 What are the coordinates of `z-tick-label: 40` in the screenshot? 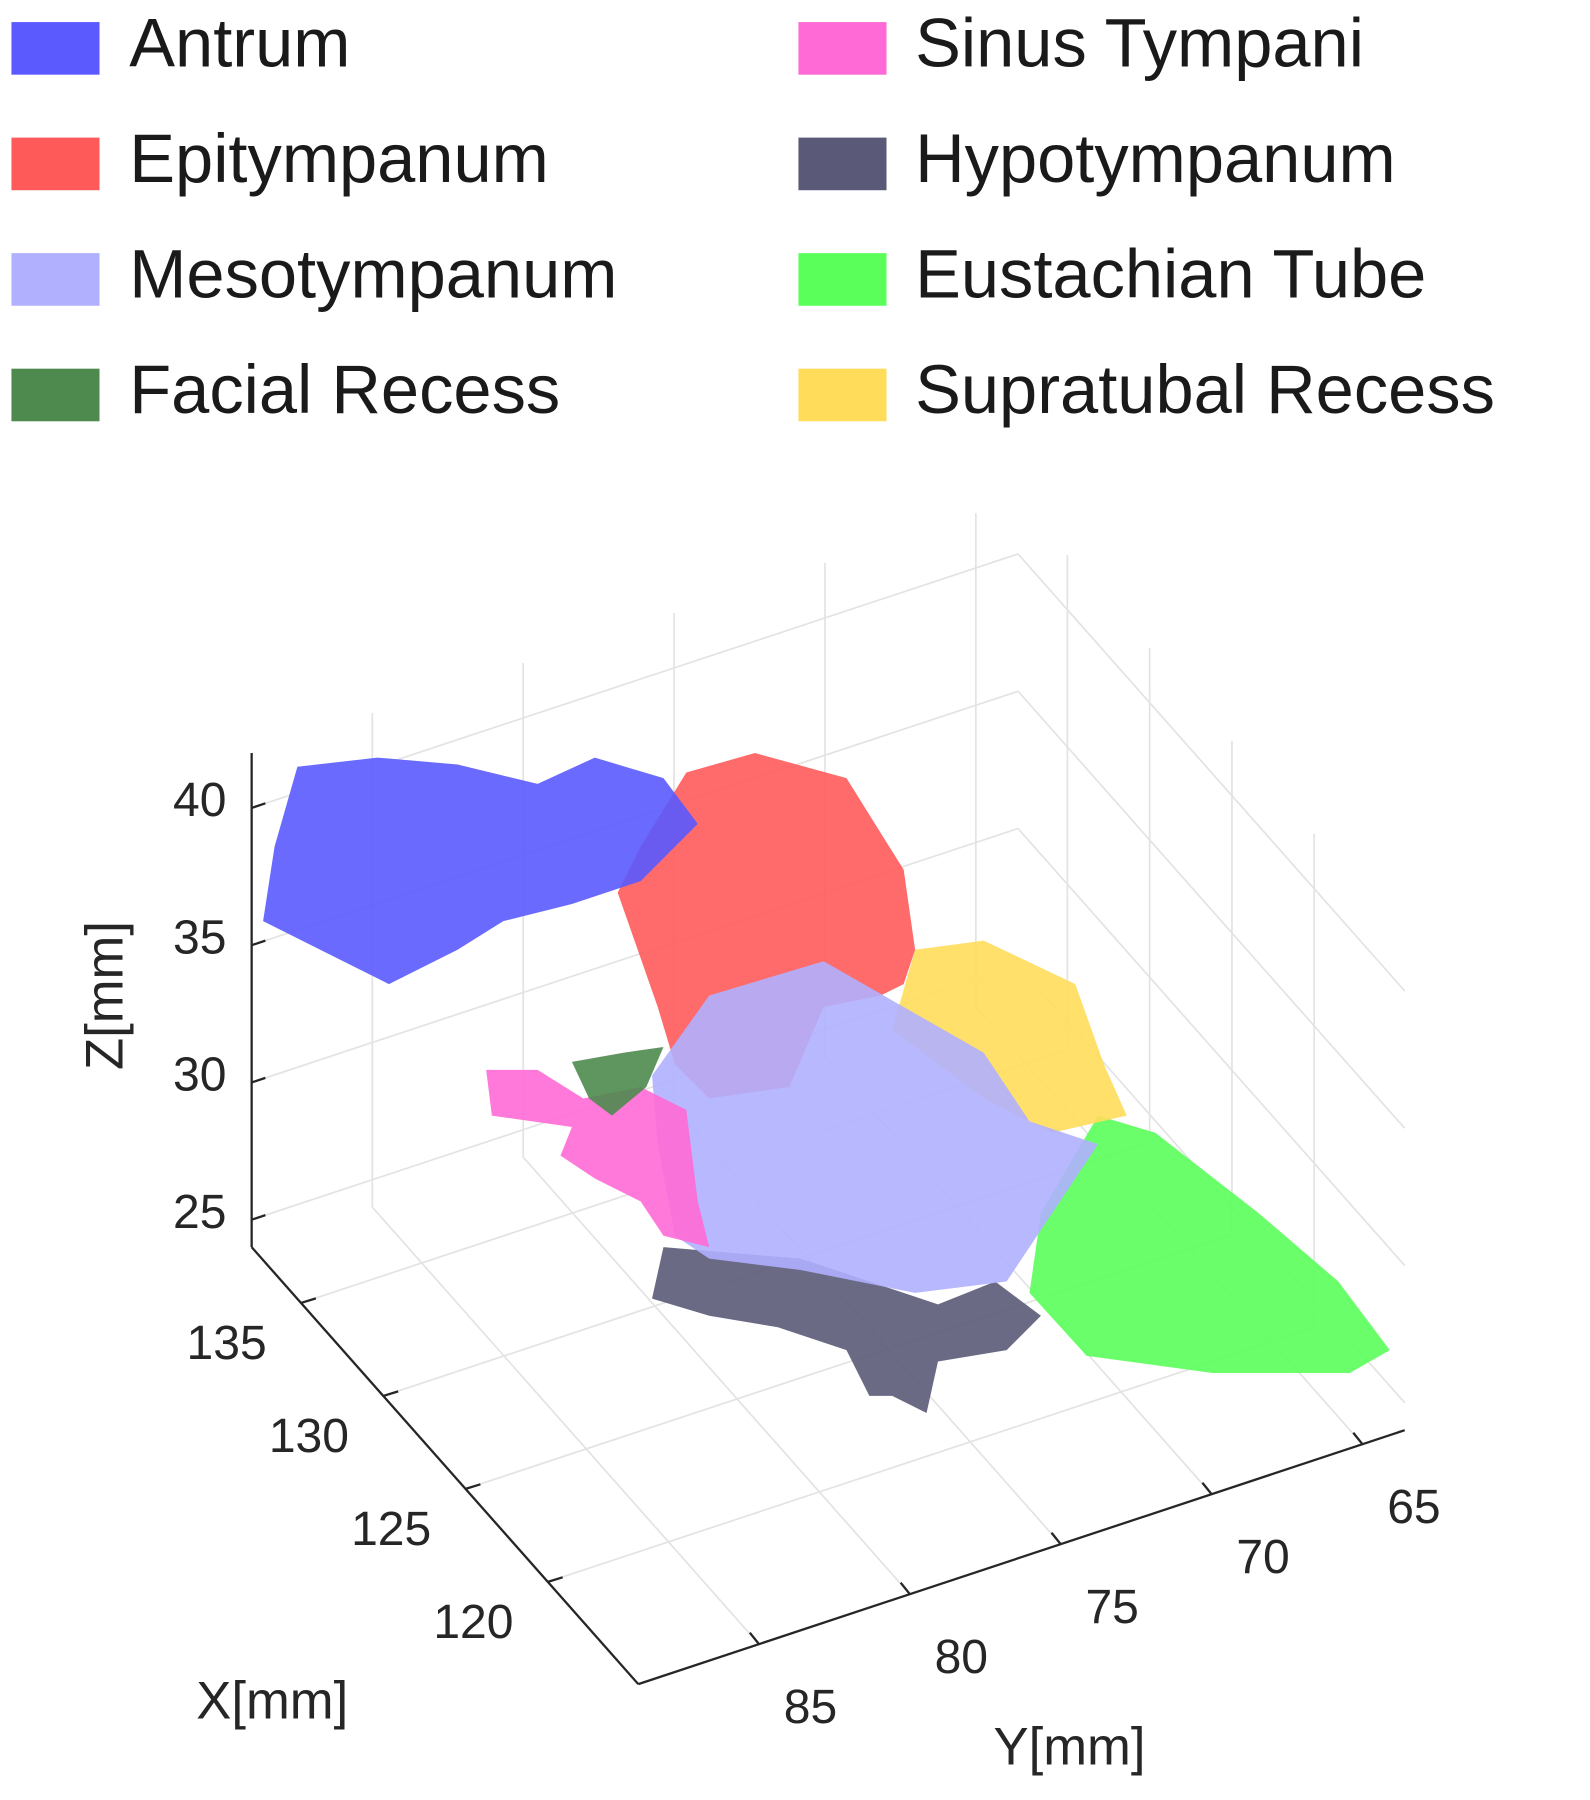 It's located at (199, 800).